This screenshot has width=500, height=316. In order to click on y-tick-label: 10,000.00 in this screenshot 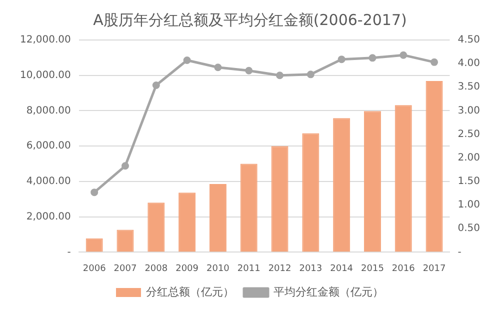, I will do `click(45, 75)`.